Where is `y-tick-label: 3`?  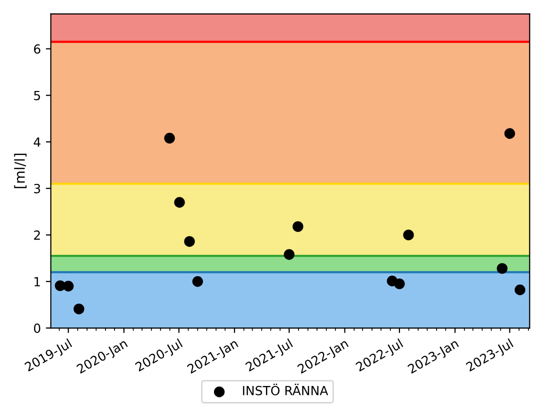 y-tick-label: 3 is located at coordinates (37, 189).